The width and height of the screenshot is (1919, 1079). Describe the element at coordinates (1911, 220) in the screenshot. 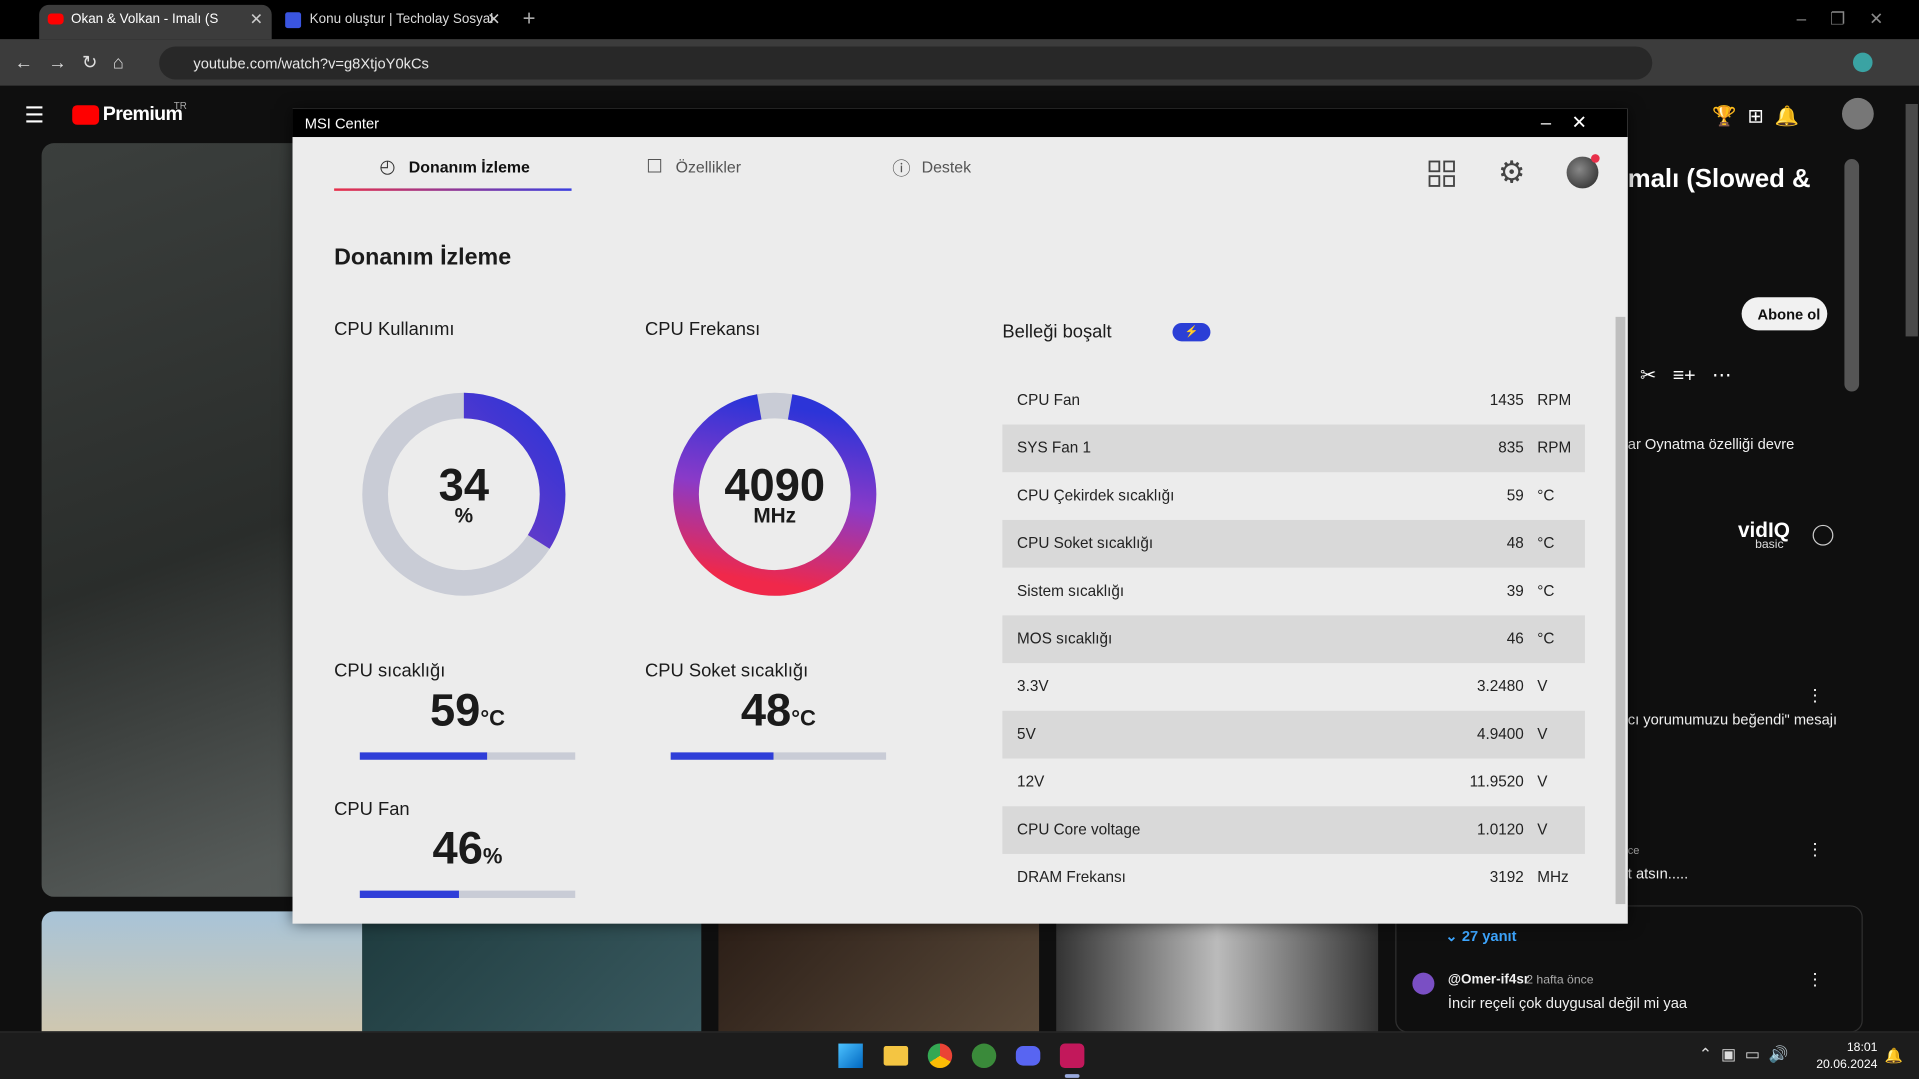

I see `page-scrollbar` at that location.